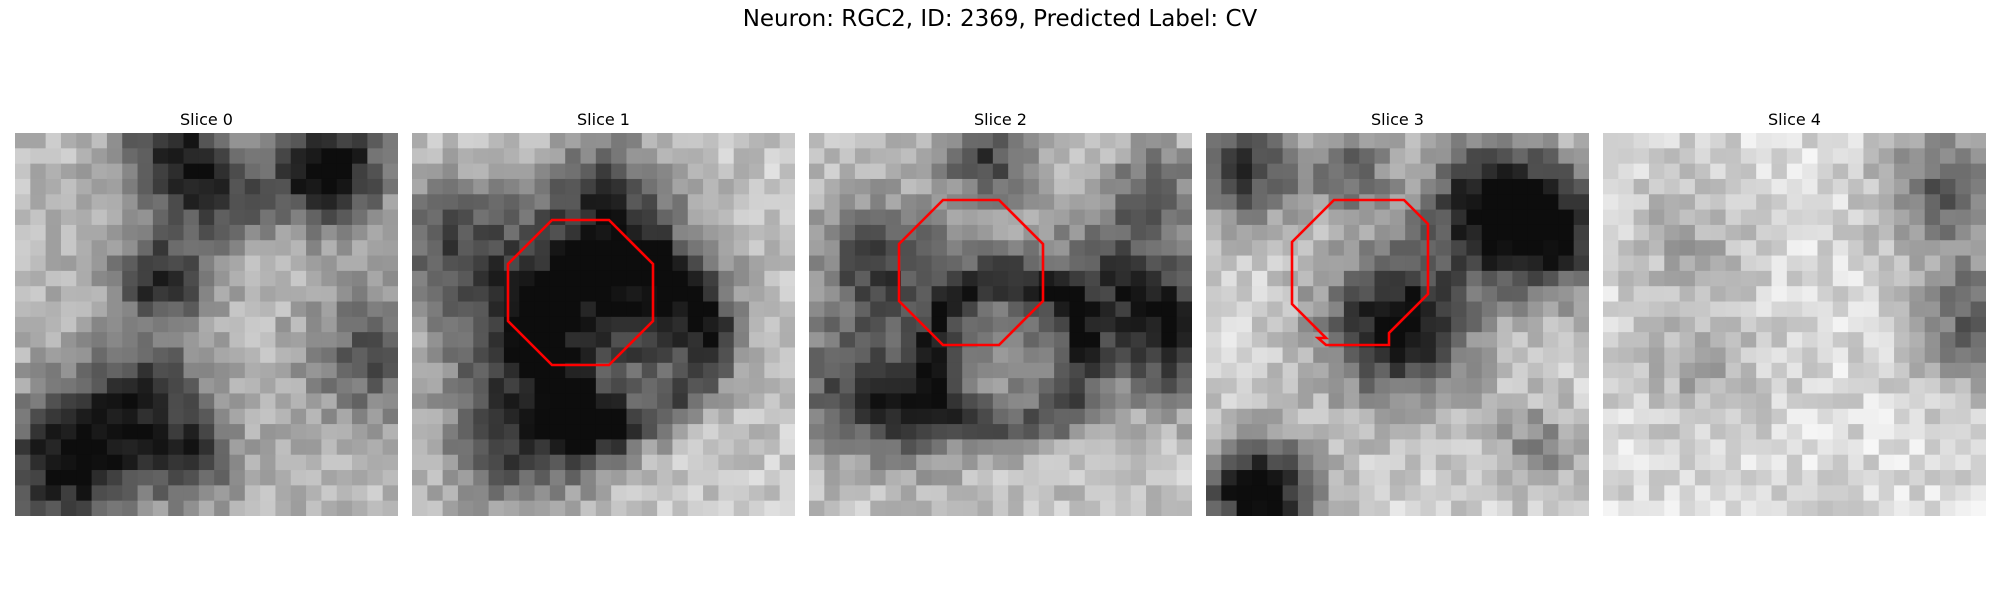 Image resolution: width=2000 pixels, height=600 pixels. Describe the element at coordinates (1000, 119) in the screenshot. I see `slice-title: Slice 2` at that location.